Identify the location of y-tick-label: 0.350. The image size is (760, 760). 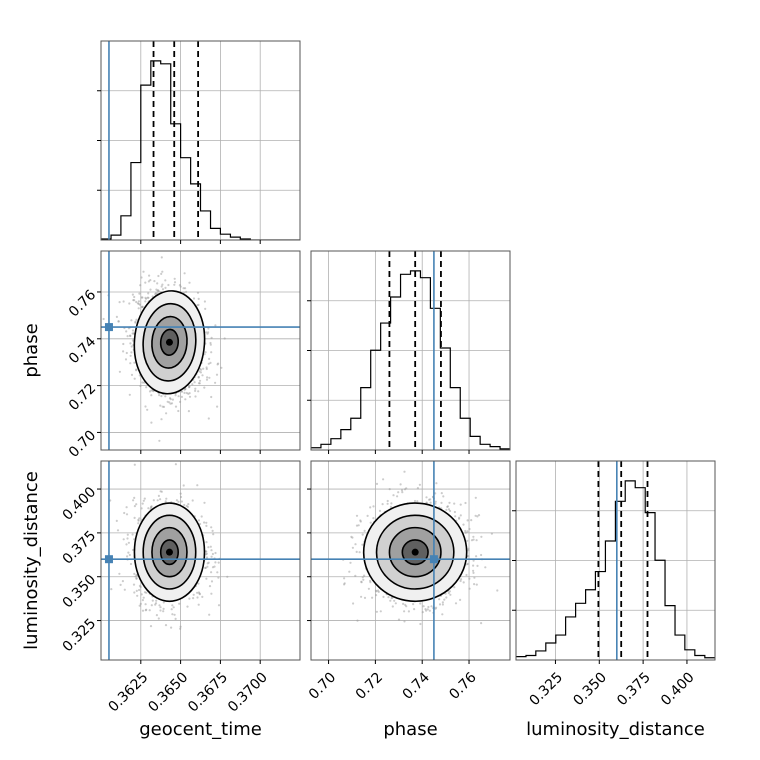
(80, 592).